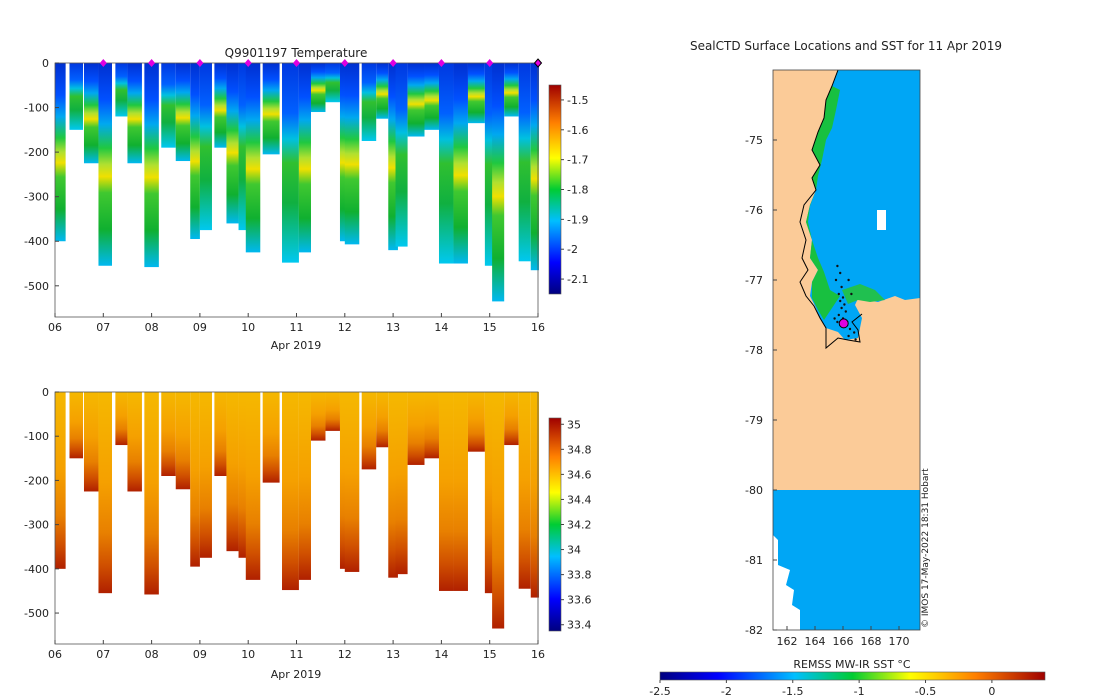  I want to click on colorbar-tick-label: -1.6, so click(577, 130).